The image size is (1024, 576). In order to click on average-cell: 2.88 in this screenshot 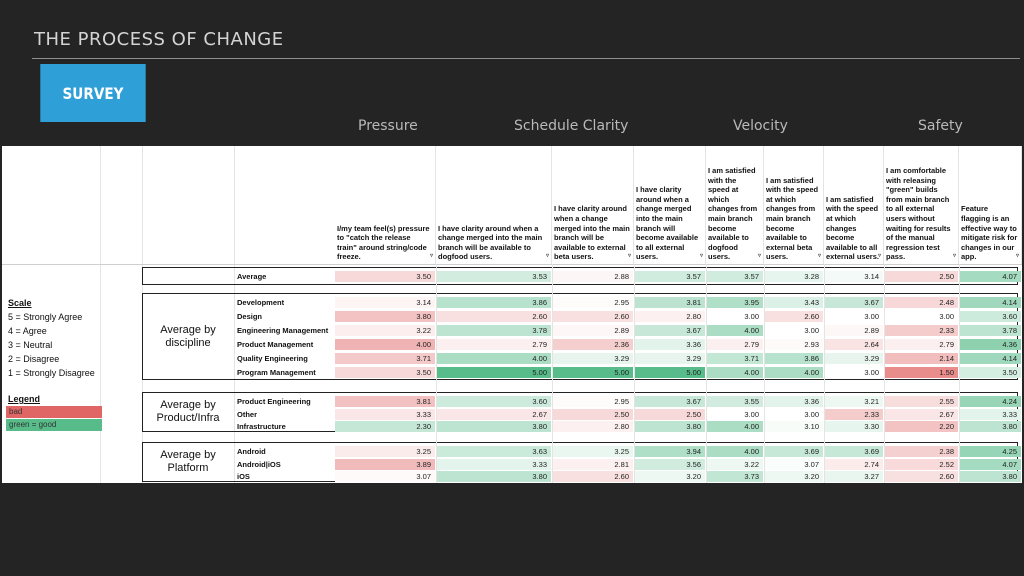, I will do `click(593, 276)`.